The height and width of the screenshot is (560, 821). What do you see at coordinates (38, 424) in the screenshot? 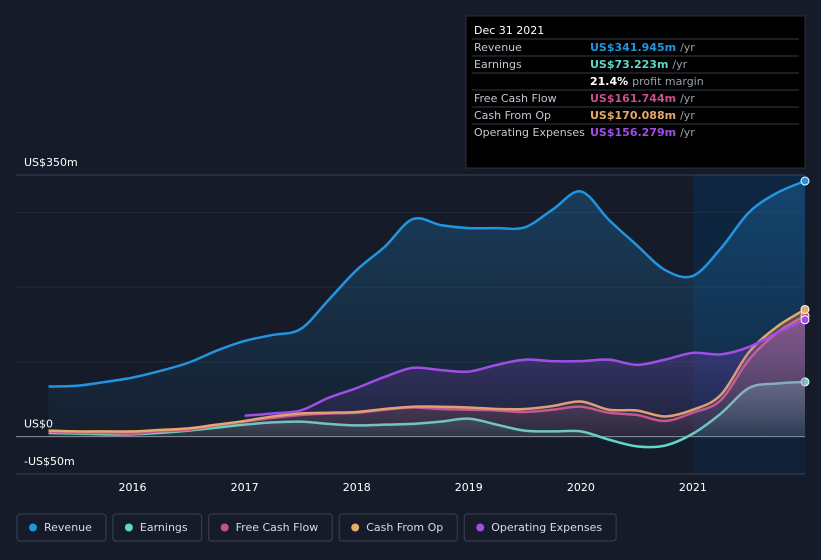
I see `y-tick-label: US$0` at bounding box center [38, 424].